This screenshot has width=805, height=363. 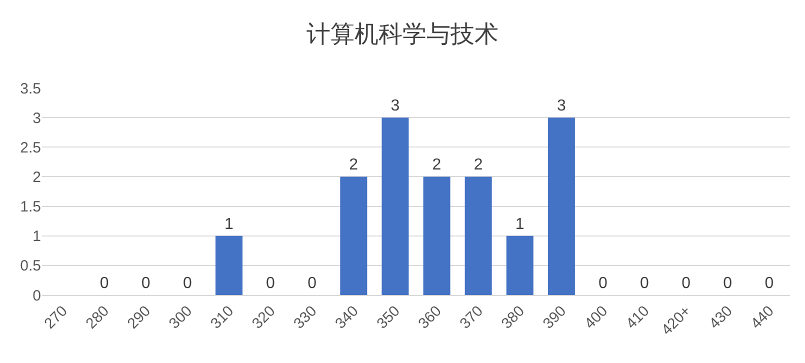 What do you see at coordinates (36, 237) in the screenshot?
I see `y-tick-label: 1` at bounding box center [36, 237].